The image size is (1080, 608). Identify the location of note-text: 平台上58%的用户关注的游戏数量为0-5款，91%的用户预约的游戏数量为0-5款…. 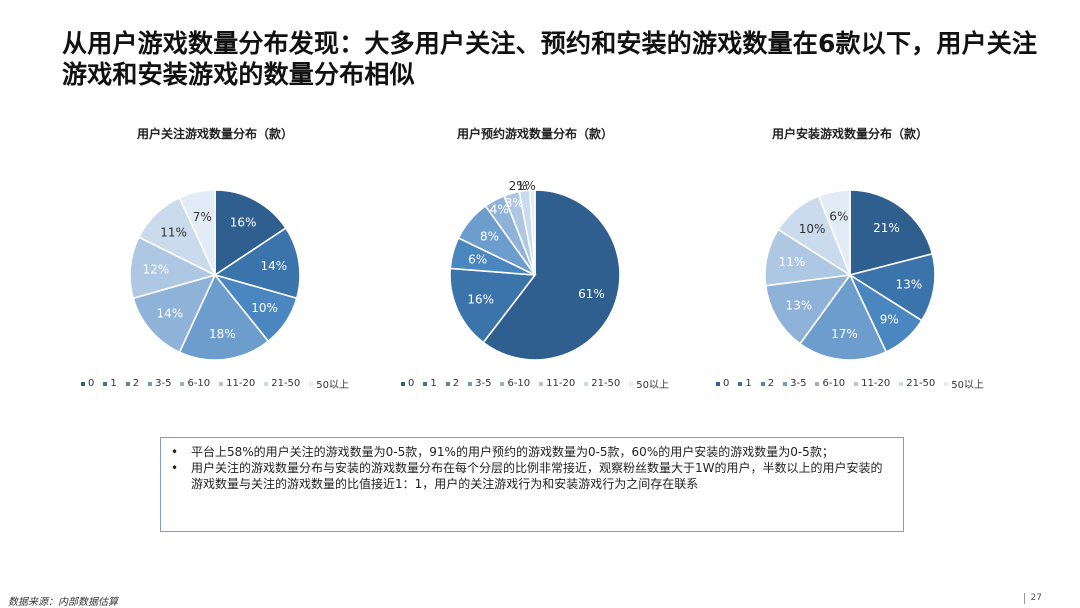
(512, 452).